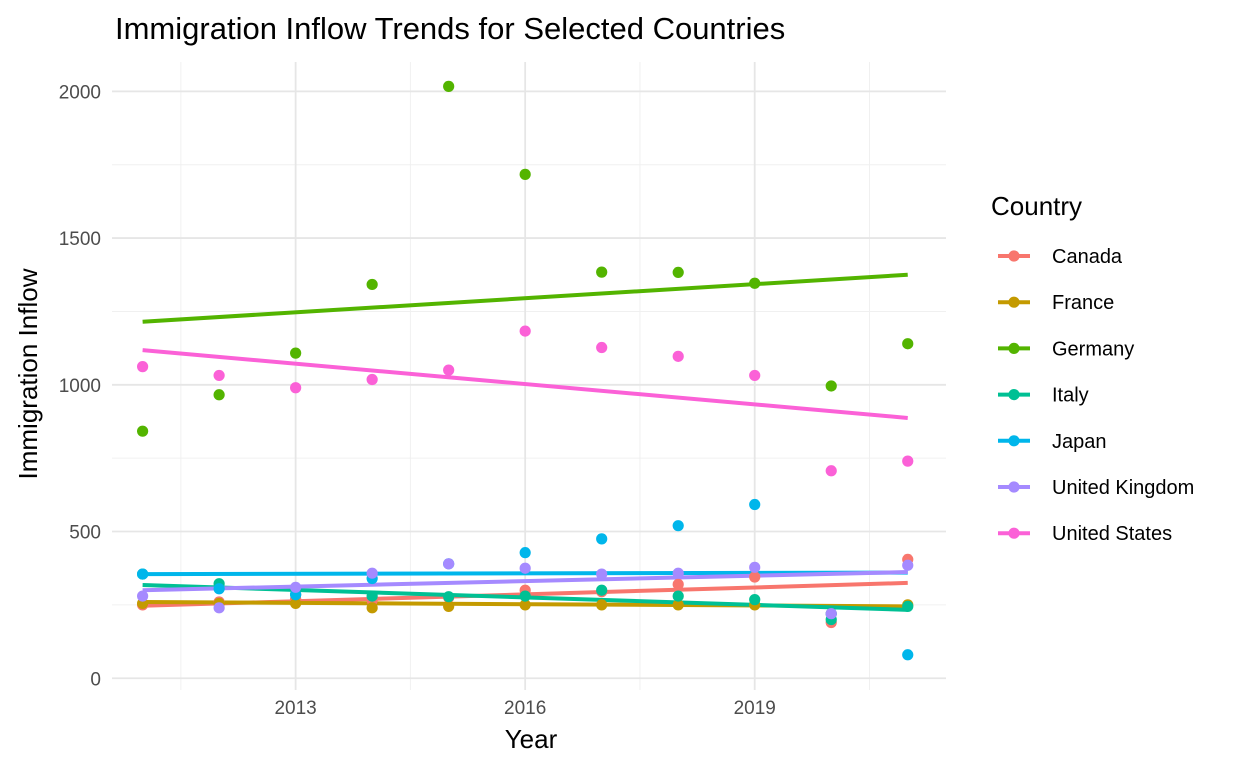  I want to click on y-tick-label: 0, so click(95, 679).